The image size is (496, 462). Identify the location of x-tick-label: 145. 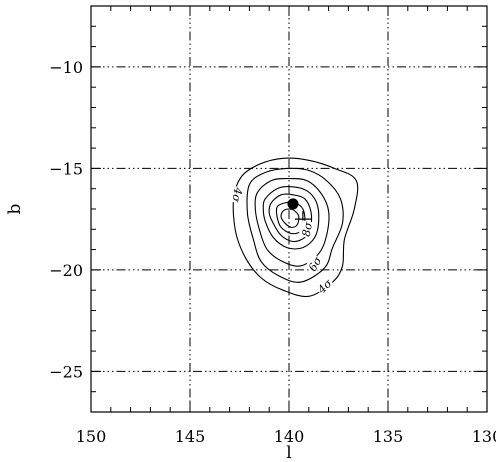
(190, 436).